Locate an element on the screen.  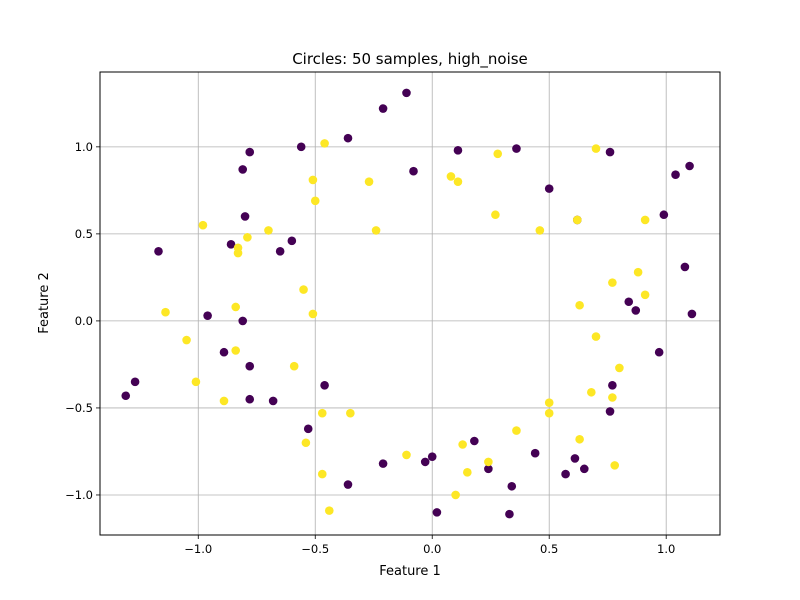
x-axis-label: Feature 1 is located at coordinates (410, 571).